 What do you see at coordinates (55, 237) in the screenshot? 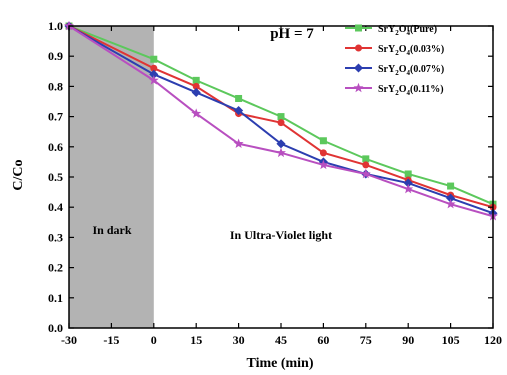
I see `y-tick-label: 0.3` at bounding box center [55, 237].